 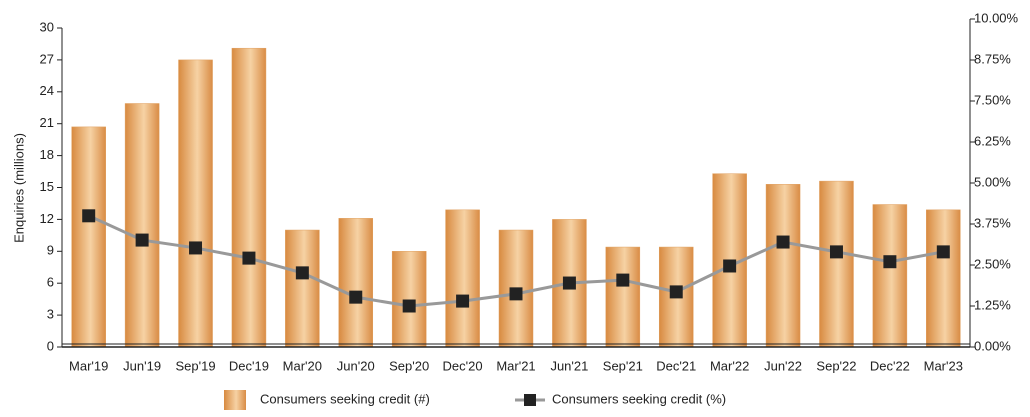 What do you see at coordinates (142, 365) in the screenshot?
I see `x-tick-label: Jun'19` at bounding box center [142, 365].